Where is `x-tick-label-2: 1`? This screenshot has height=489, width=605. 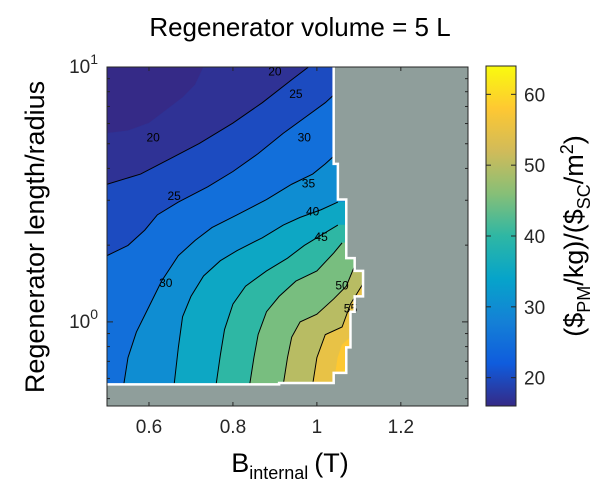 x-tick-label-2: 1 is located at coordinates (317, 427).